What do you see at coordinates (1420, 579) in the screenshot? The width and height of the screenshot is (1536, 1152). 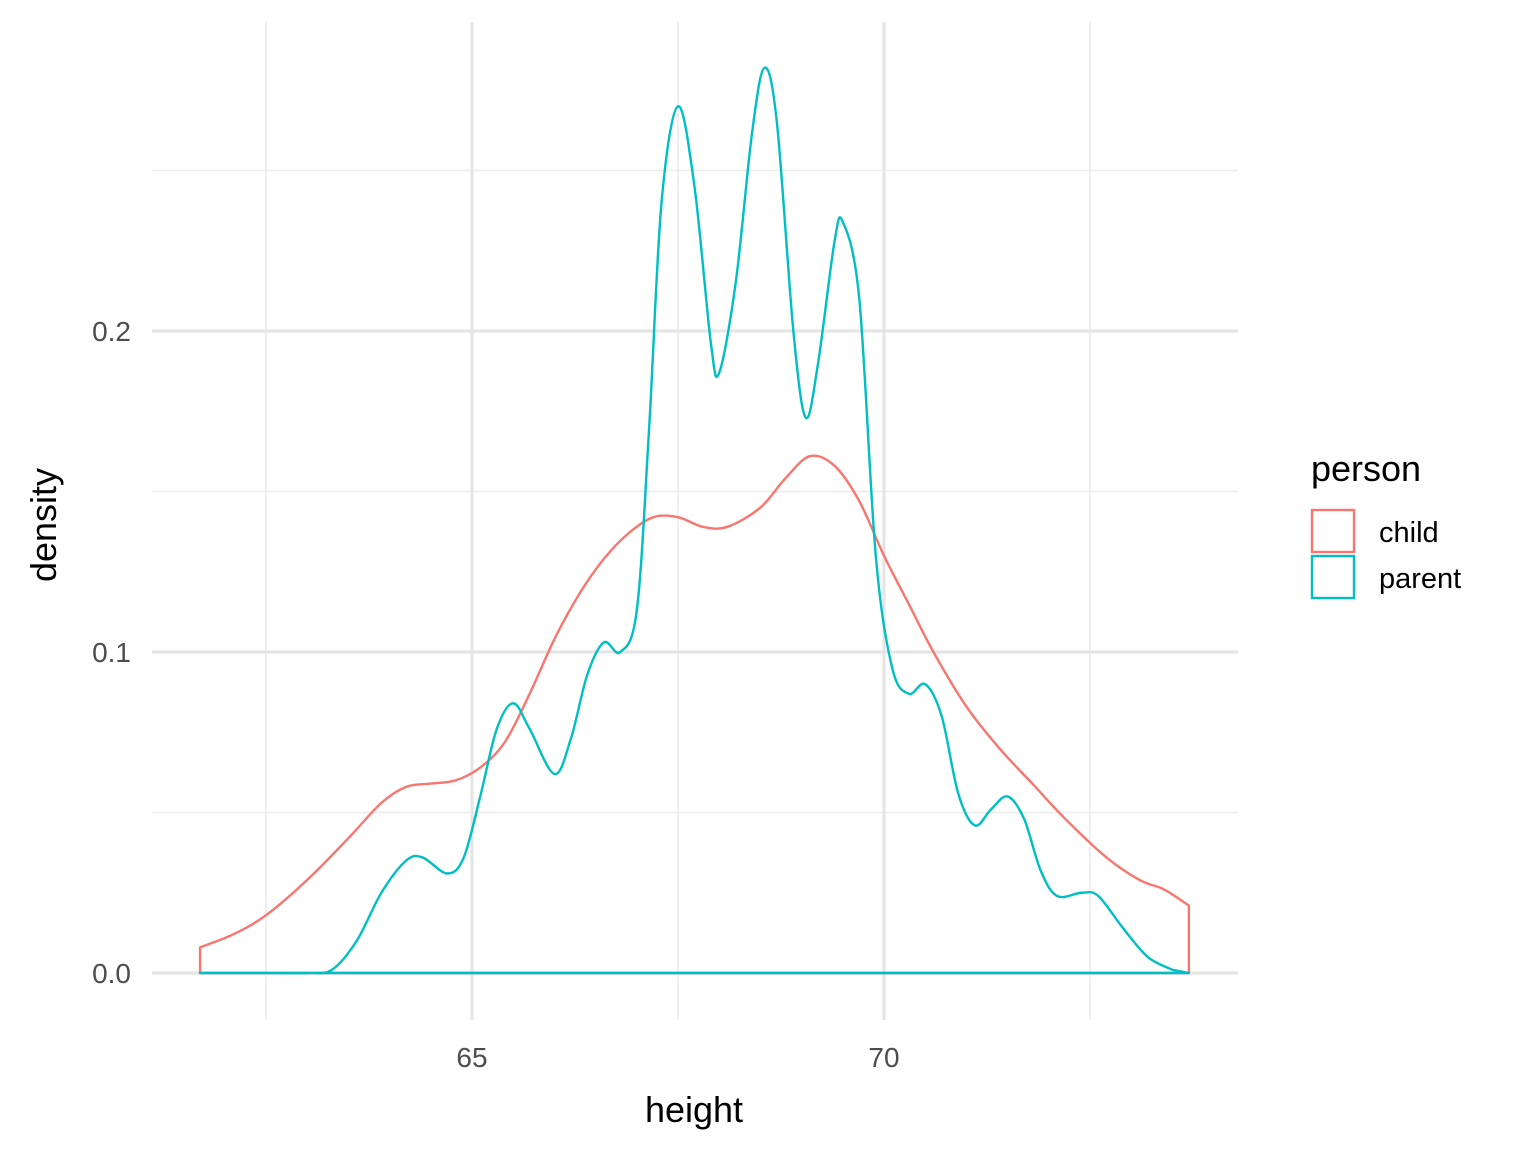 I see `legend-label-parent: parent` at bounding box center [1420, 579].